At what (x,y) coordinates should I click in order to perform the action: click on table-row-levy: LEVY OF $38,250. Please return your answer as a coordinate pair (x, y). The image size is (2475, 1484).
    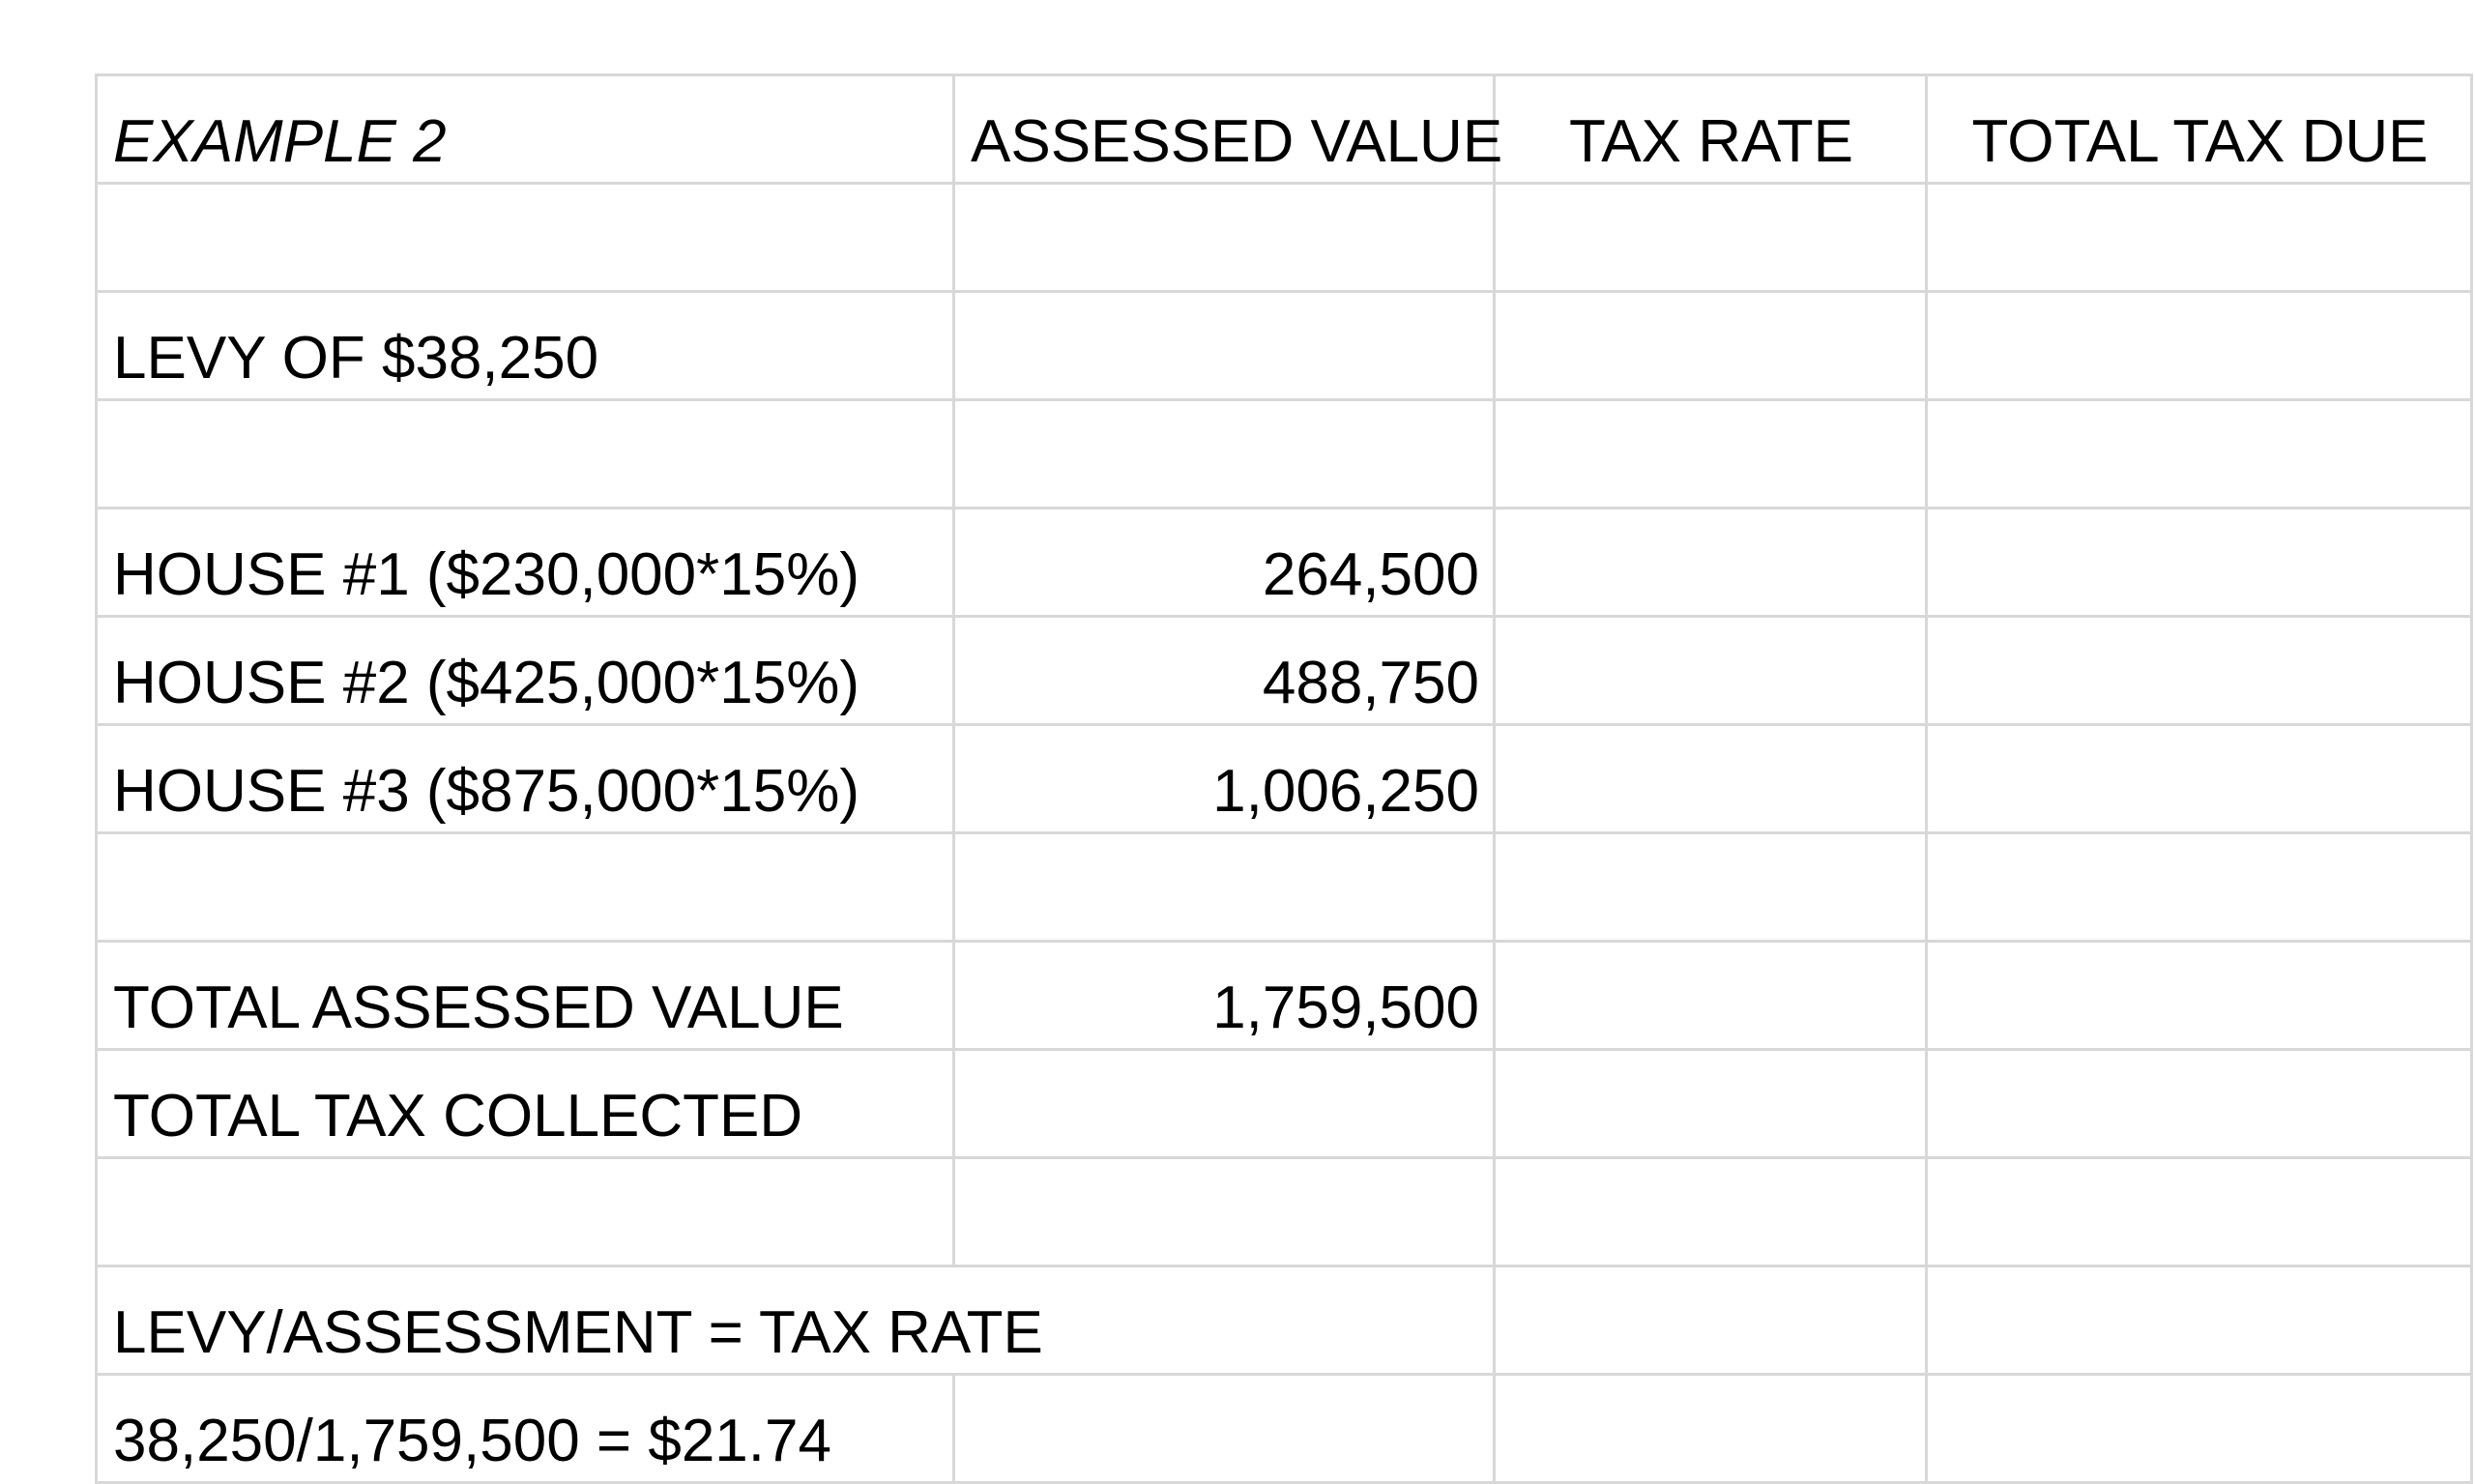
    Looking at the image, I should click on (1284, 346).